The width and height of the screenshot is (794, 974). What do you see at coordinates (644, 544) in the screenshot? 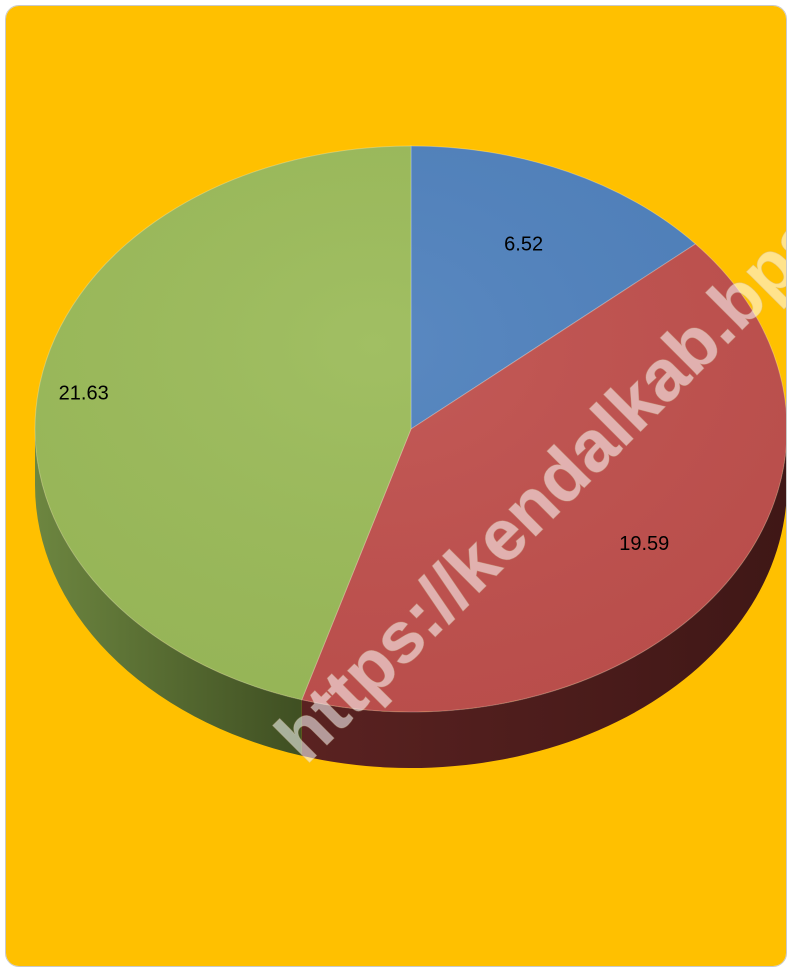
I see `data-label-2: 19.59` at bounding box center [644, 544].